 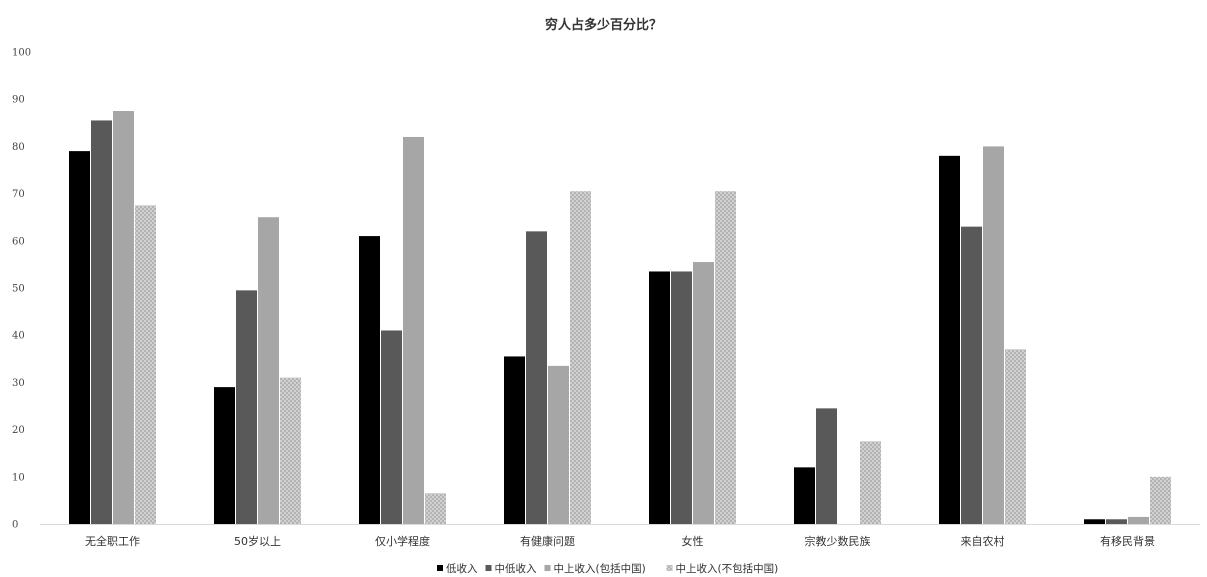 I want to click on y-tick-label: 50, so click(x=18, y=289).